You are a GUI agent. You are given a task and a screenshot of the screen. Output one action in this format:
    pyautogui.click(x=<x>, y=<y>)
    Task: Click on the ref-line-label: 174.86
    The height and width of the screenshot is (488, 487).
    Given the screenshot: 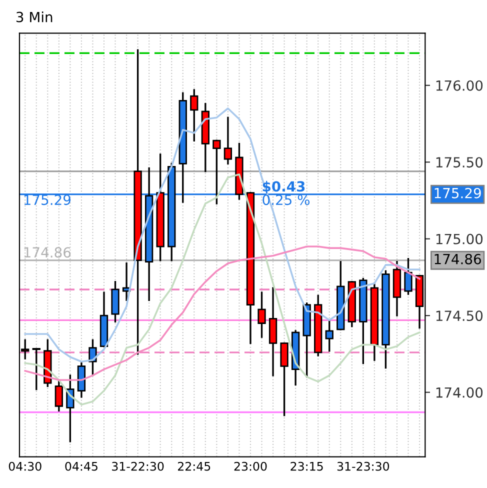 What is the action you would take?
    pyautogui.click(x=457, y=259)
    